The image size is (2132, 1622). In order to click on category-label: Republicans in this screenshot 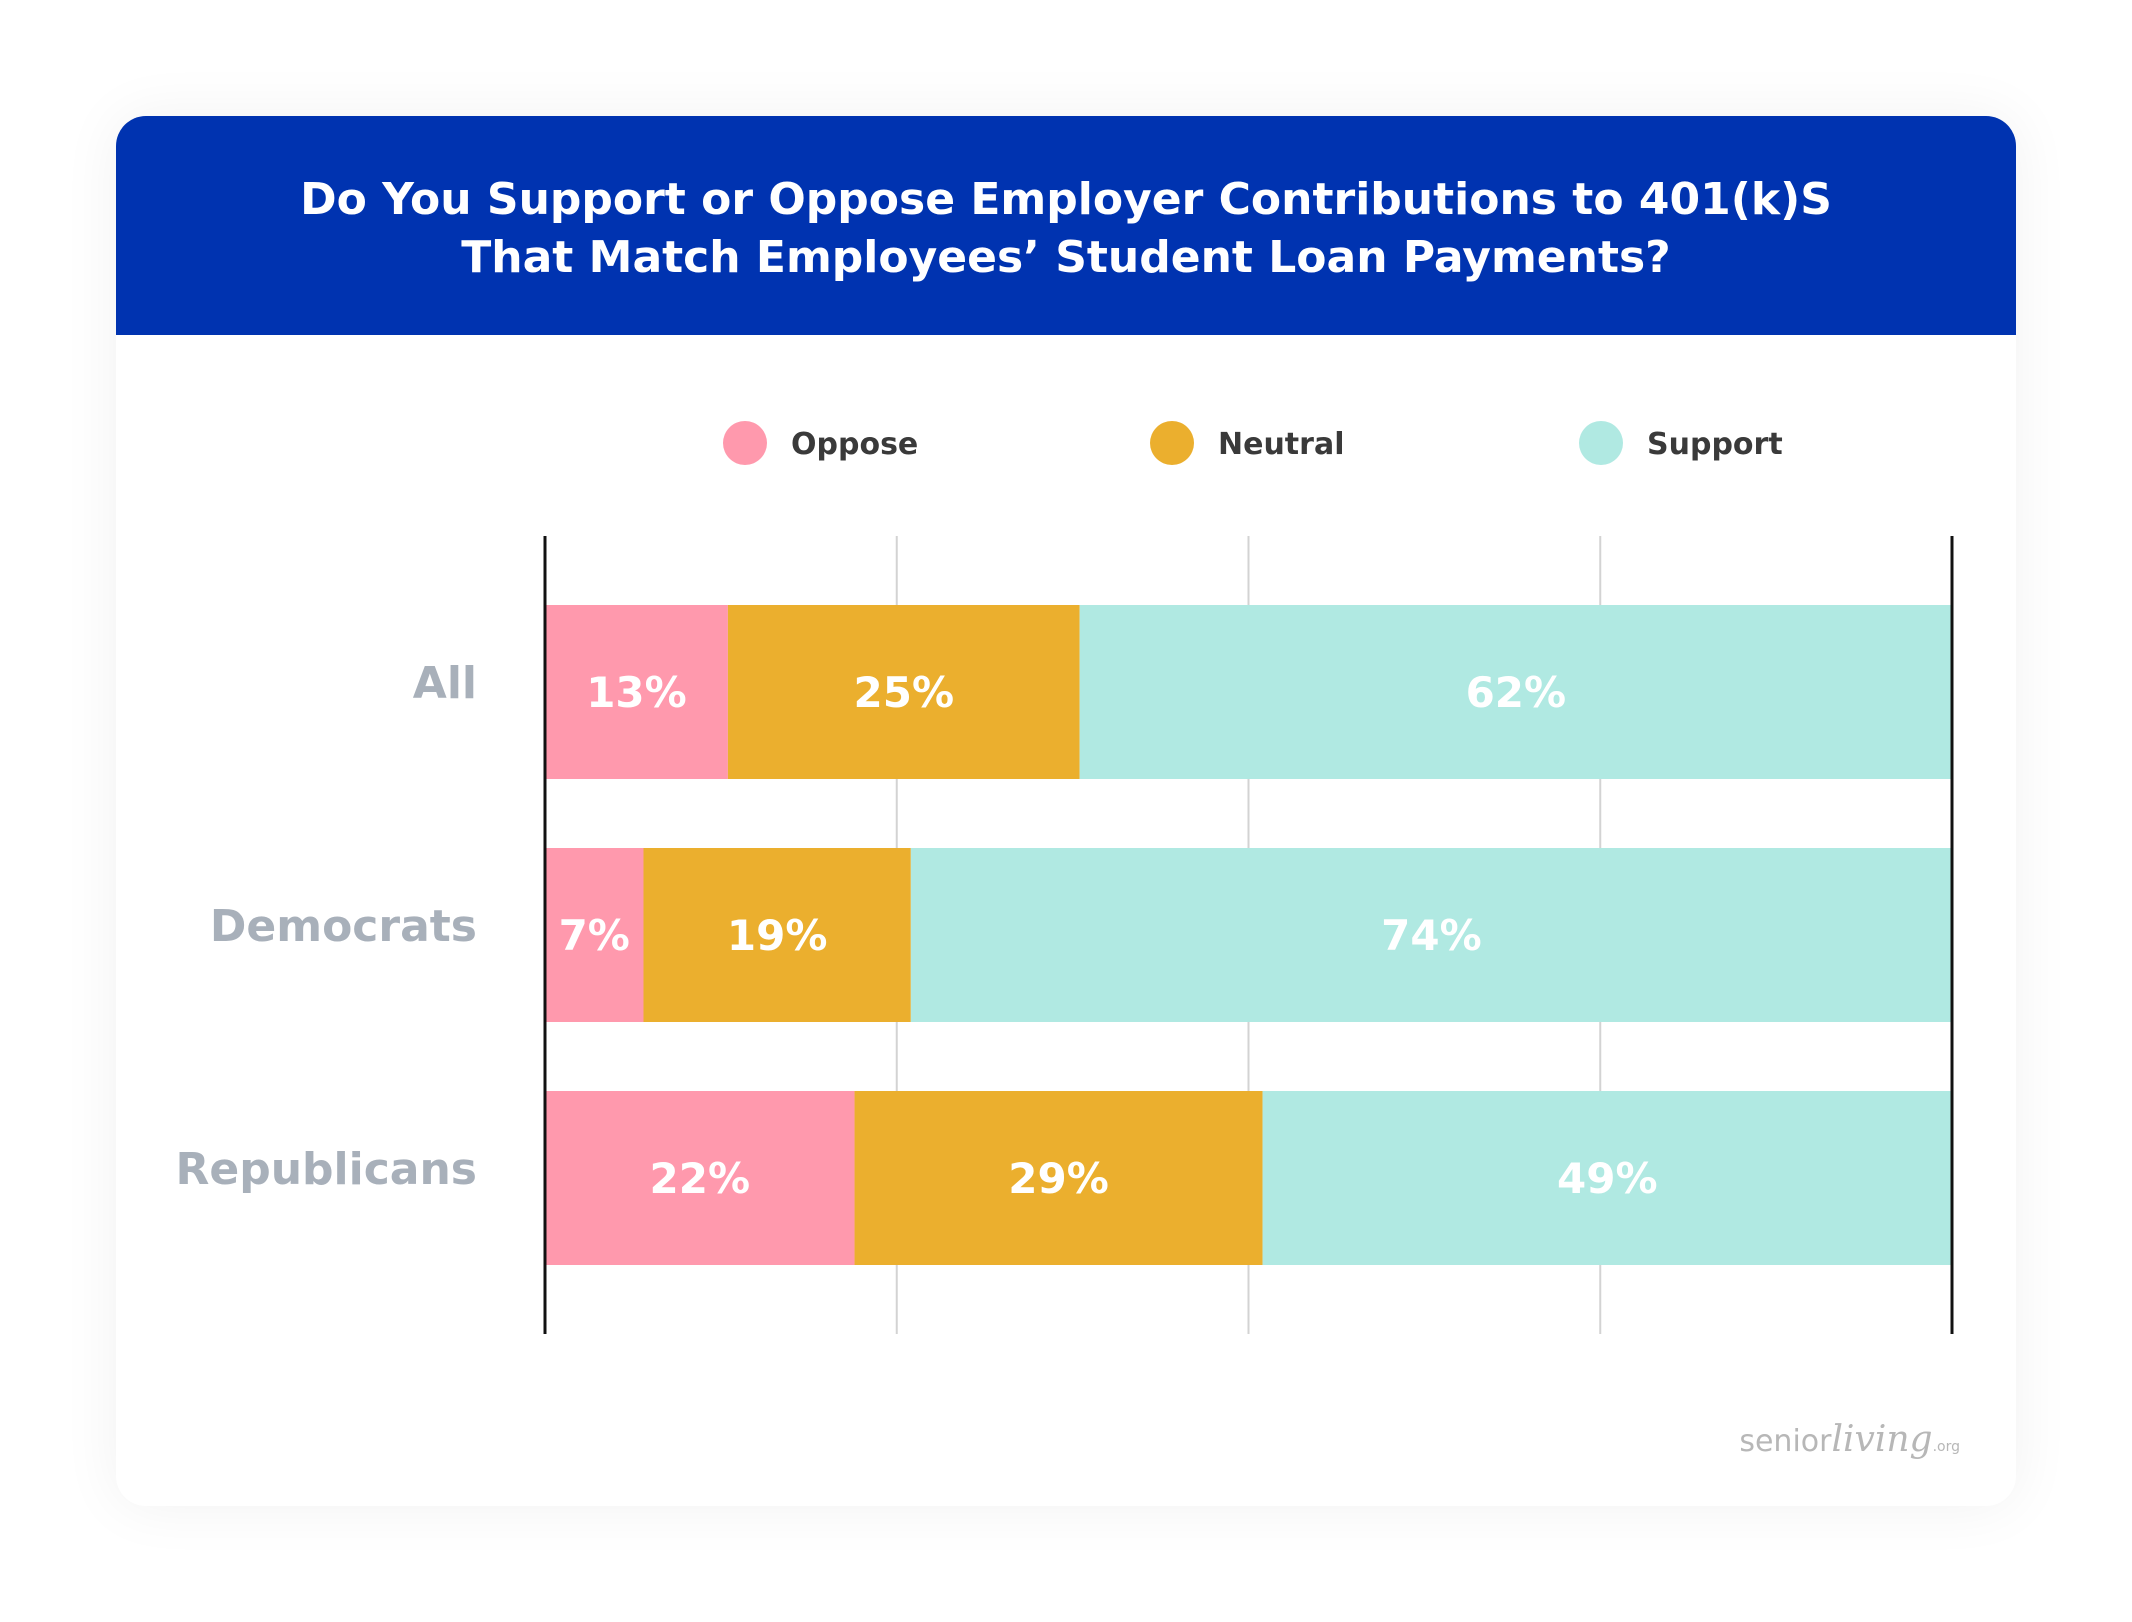, I will do `click(327, 1169)`.